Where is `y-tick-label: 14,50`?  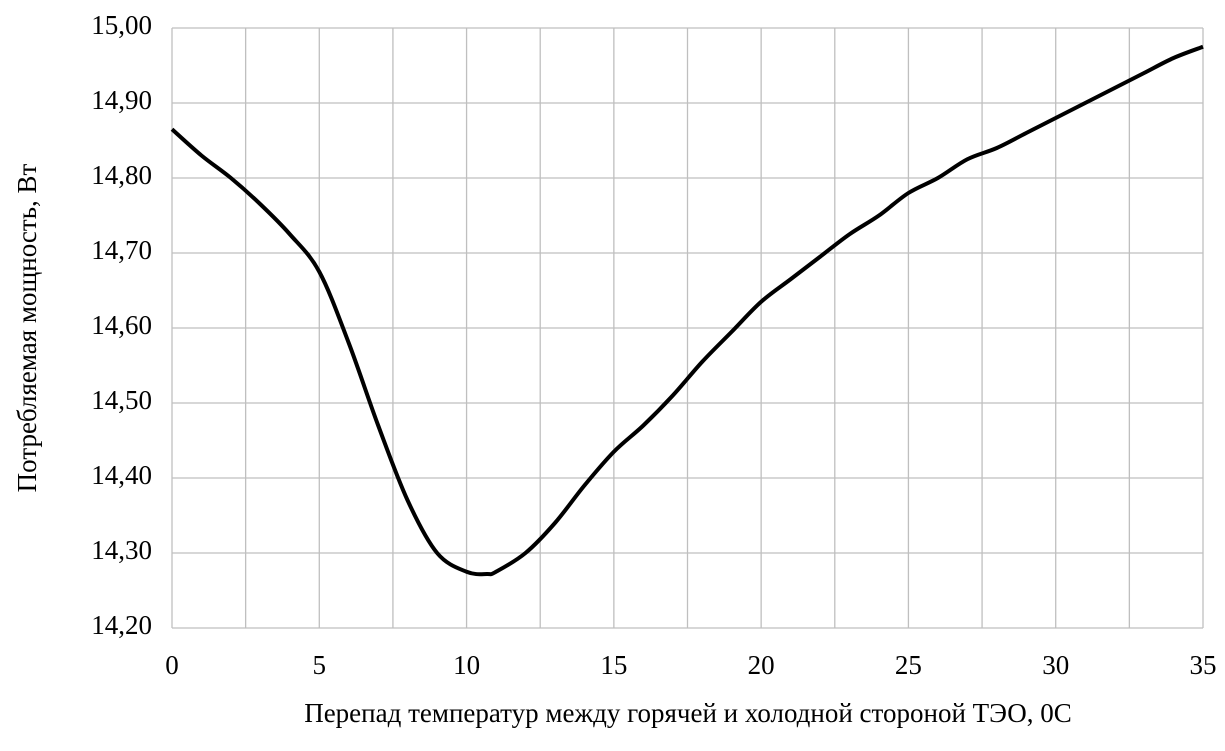
y-tick-label: 14,50 is located at coordinates (121, 400).